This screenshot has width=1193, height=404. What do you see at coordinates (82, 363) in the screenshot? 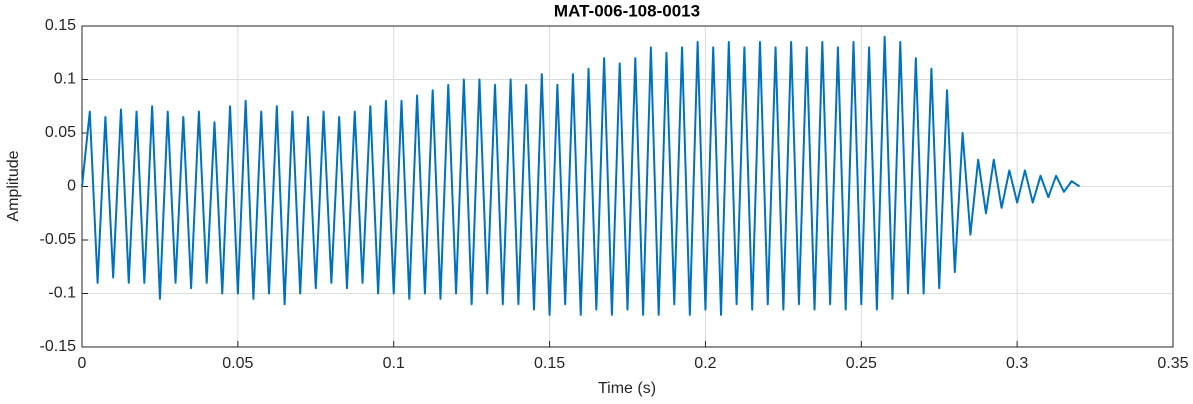
I see `x-tick-label: 0` at bounding box center [82, 363].